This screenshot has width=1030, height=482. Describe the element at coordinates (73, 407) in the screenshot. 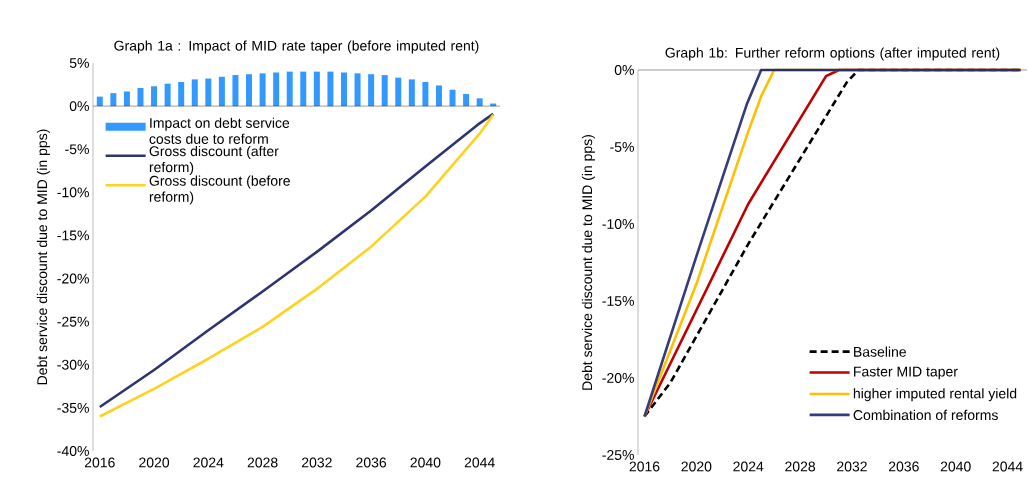

I see `y-tick-label: -35%` at that location.